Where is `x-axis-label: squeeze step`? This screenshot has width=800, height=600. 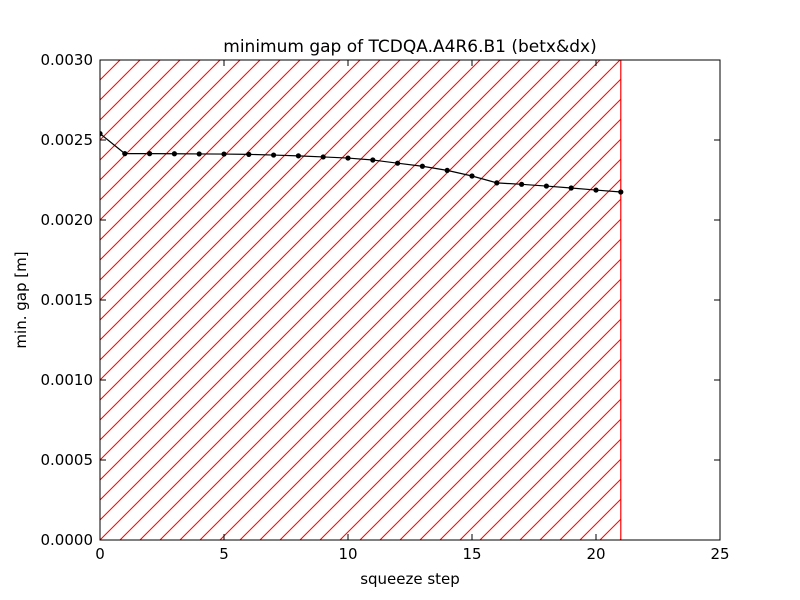 x-axis-label: squeeze step is located at coordinates (410, 579).